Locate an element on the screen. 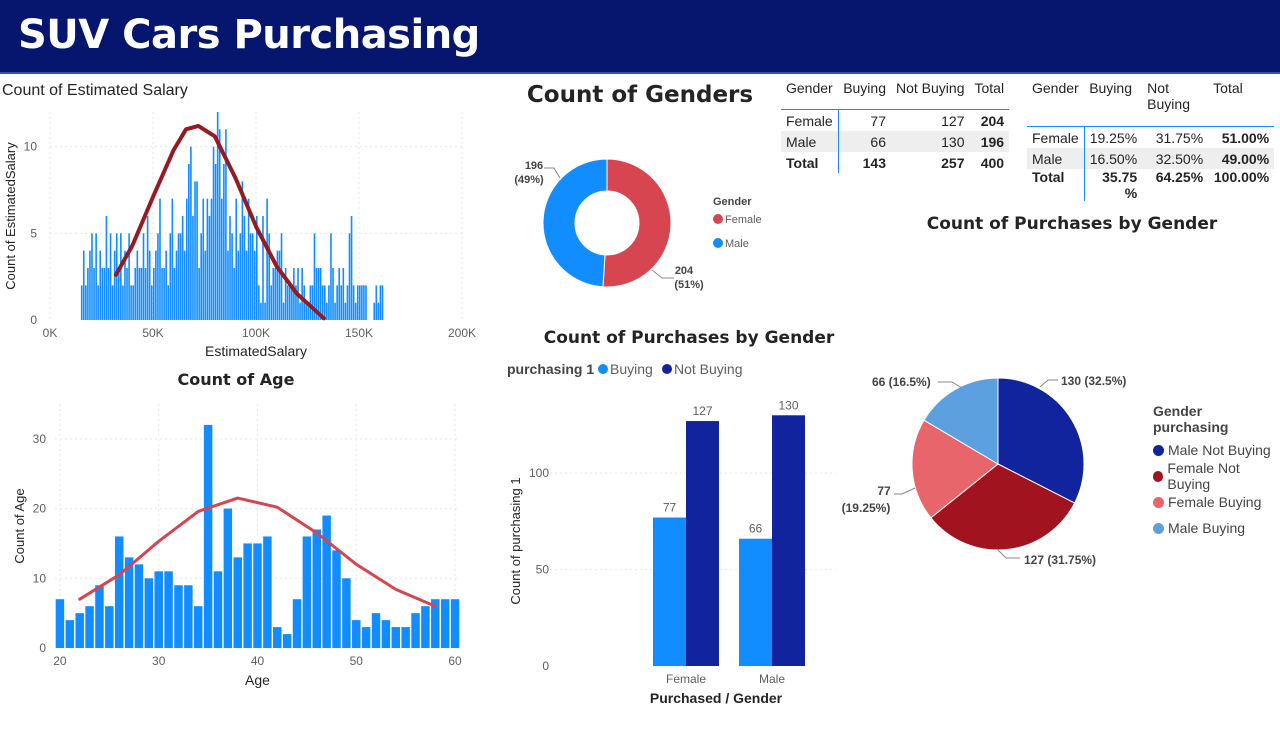 This screenshot has height=732, width=1280. count-total-label: Total is located at coordinates (810, 162).